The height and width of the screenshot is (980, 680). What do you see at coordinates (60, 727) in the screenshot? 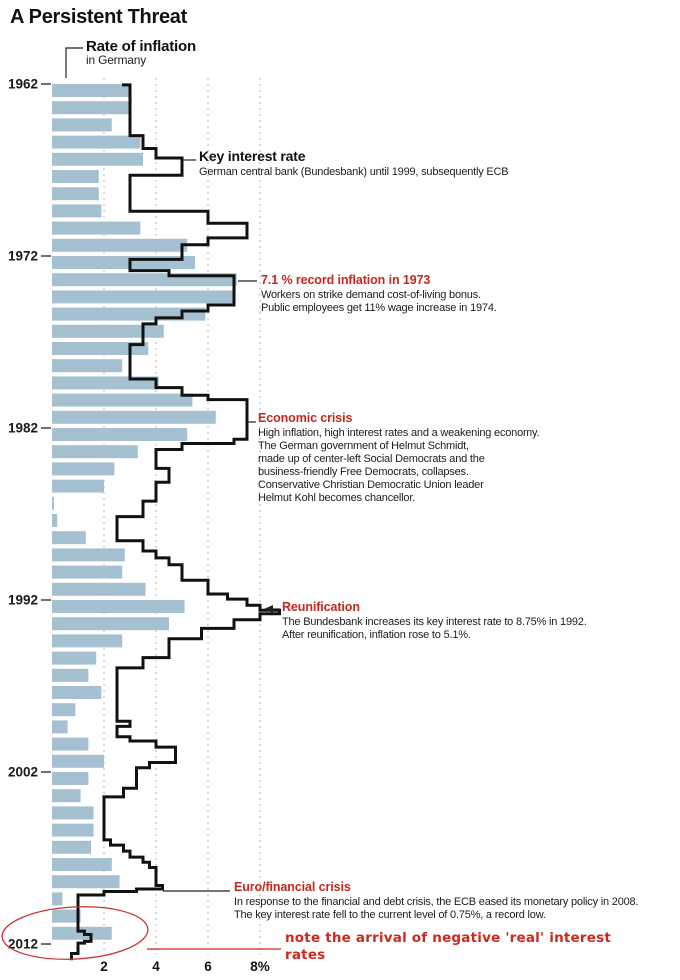
I see `inflation-bar-1999` at bounding box center [60, 727].